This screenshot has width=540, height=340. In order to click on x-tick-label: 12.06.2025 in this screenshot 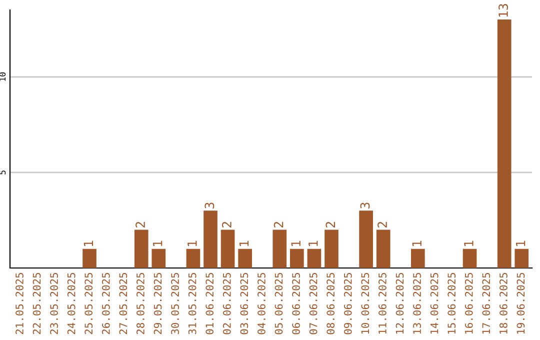, I will do `click(400, 303)`.